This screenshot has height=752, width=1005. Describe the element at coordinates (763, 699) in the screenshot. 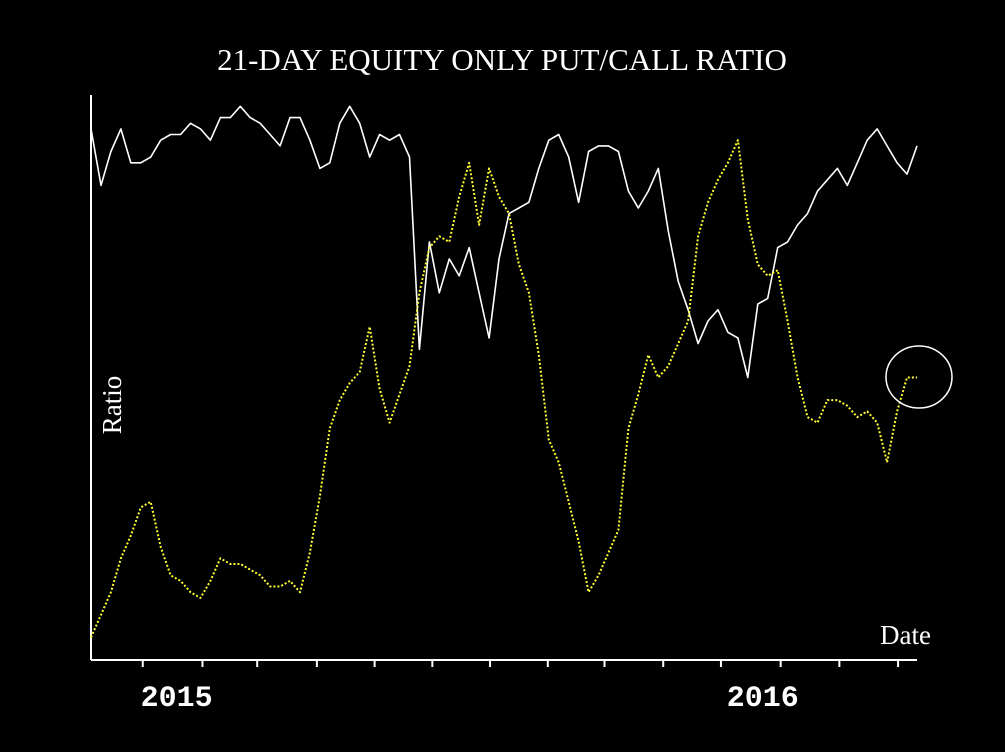

I see `x-tick-label: 2016` at that location.